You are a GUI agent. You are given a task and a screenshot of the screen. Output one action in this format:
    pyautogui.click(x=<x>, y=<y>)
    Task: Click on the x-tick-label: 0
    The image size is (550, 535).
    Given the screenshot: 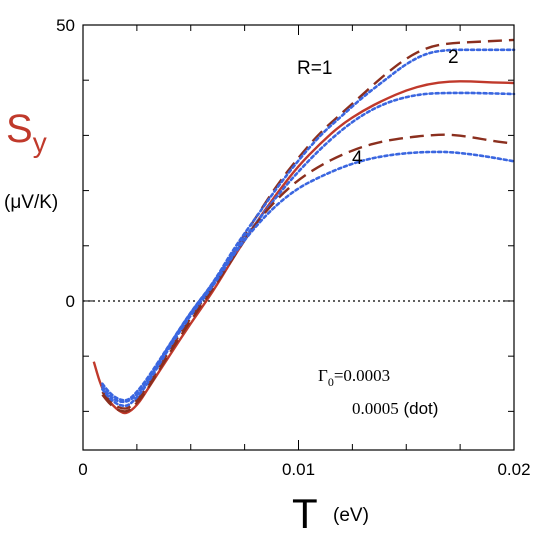 What is the action you would take?
    pyautogui.click(x=82, y=469)
    